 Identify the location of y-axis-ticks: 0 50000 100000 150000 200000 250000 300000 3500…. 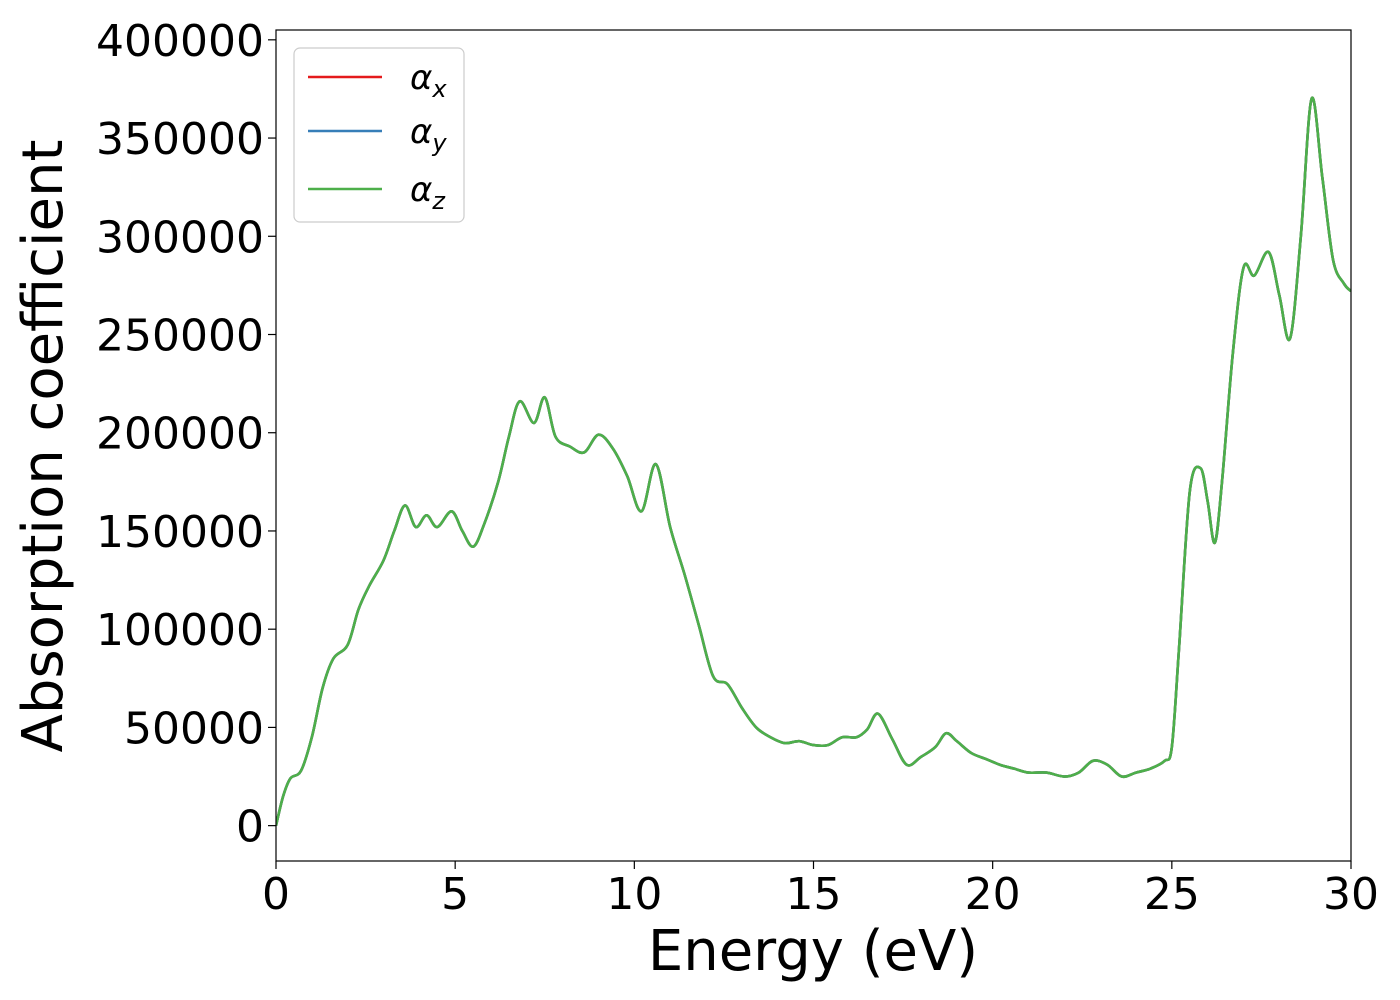
(186, 434).